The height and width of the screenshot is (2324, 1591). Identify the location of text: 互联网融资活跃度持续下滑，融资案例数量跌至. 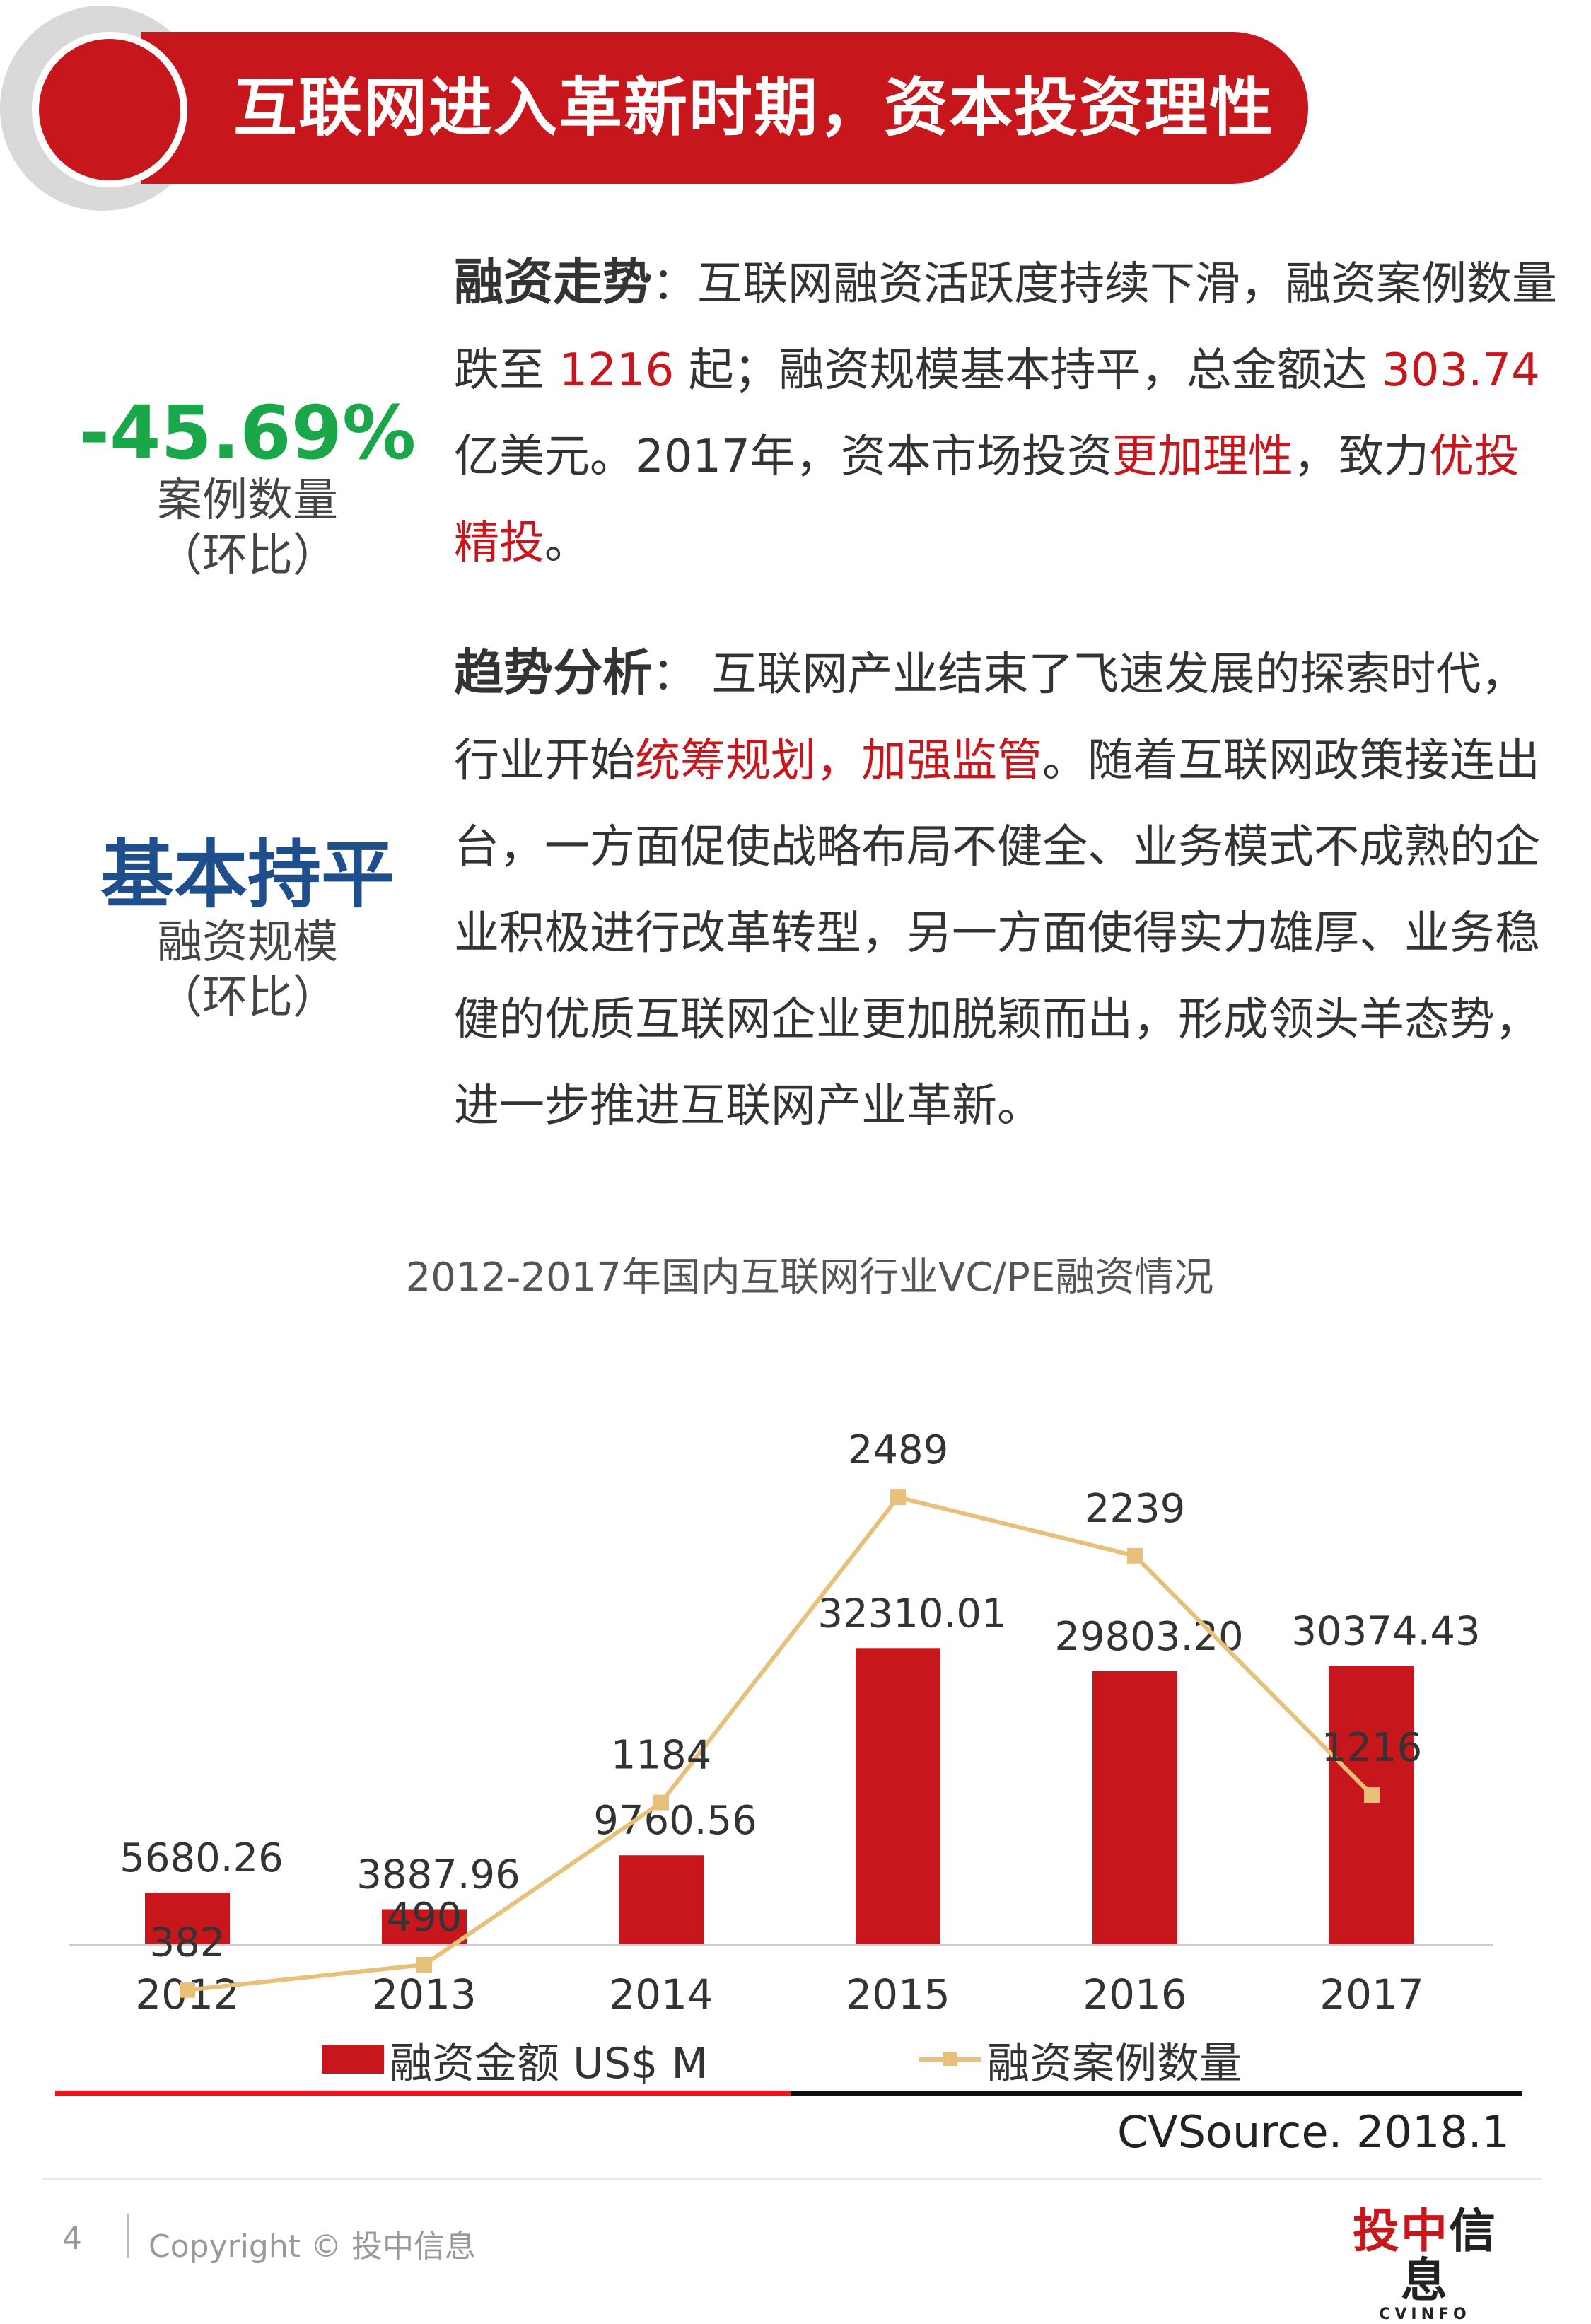
(1006, 327).